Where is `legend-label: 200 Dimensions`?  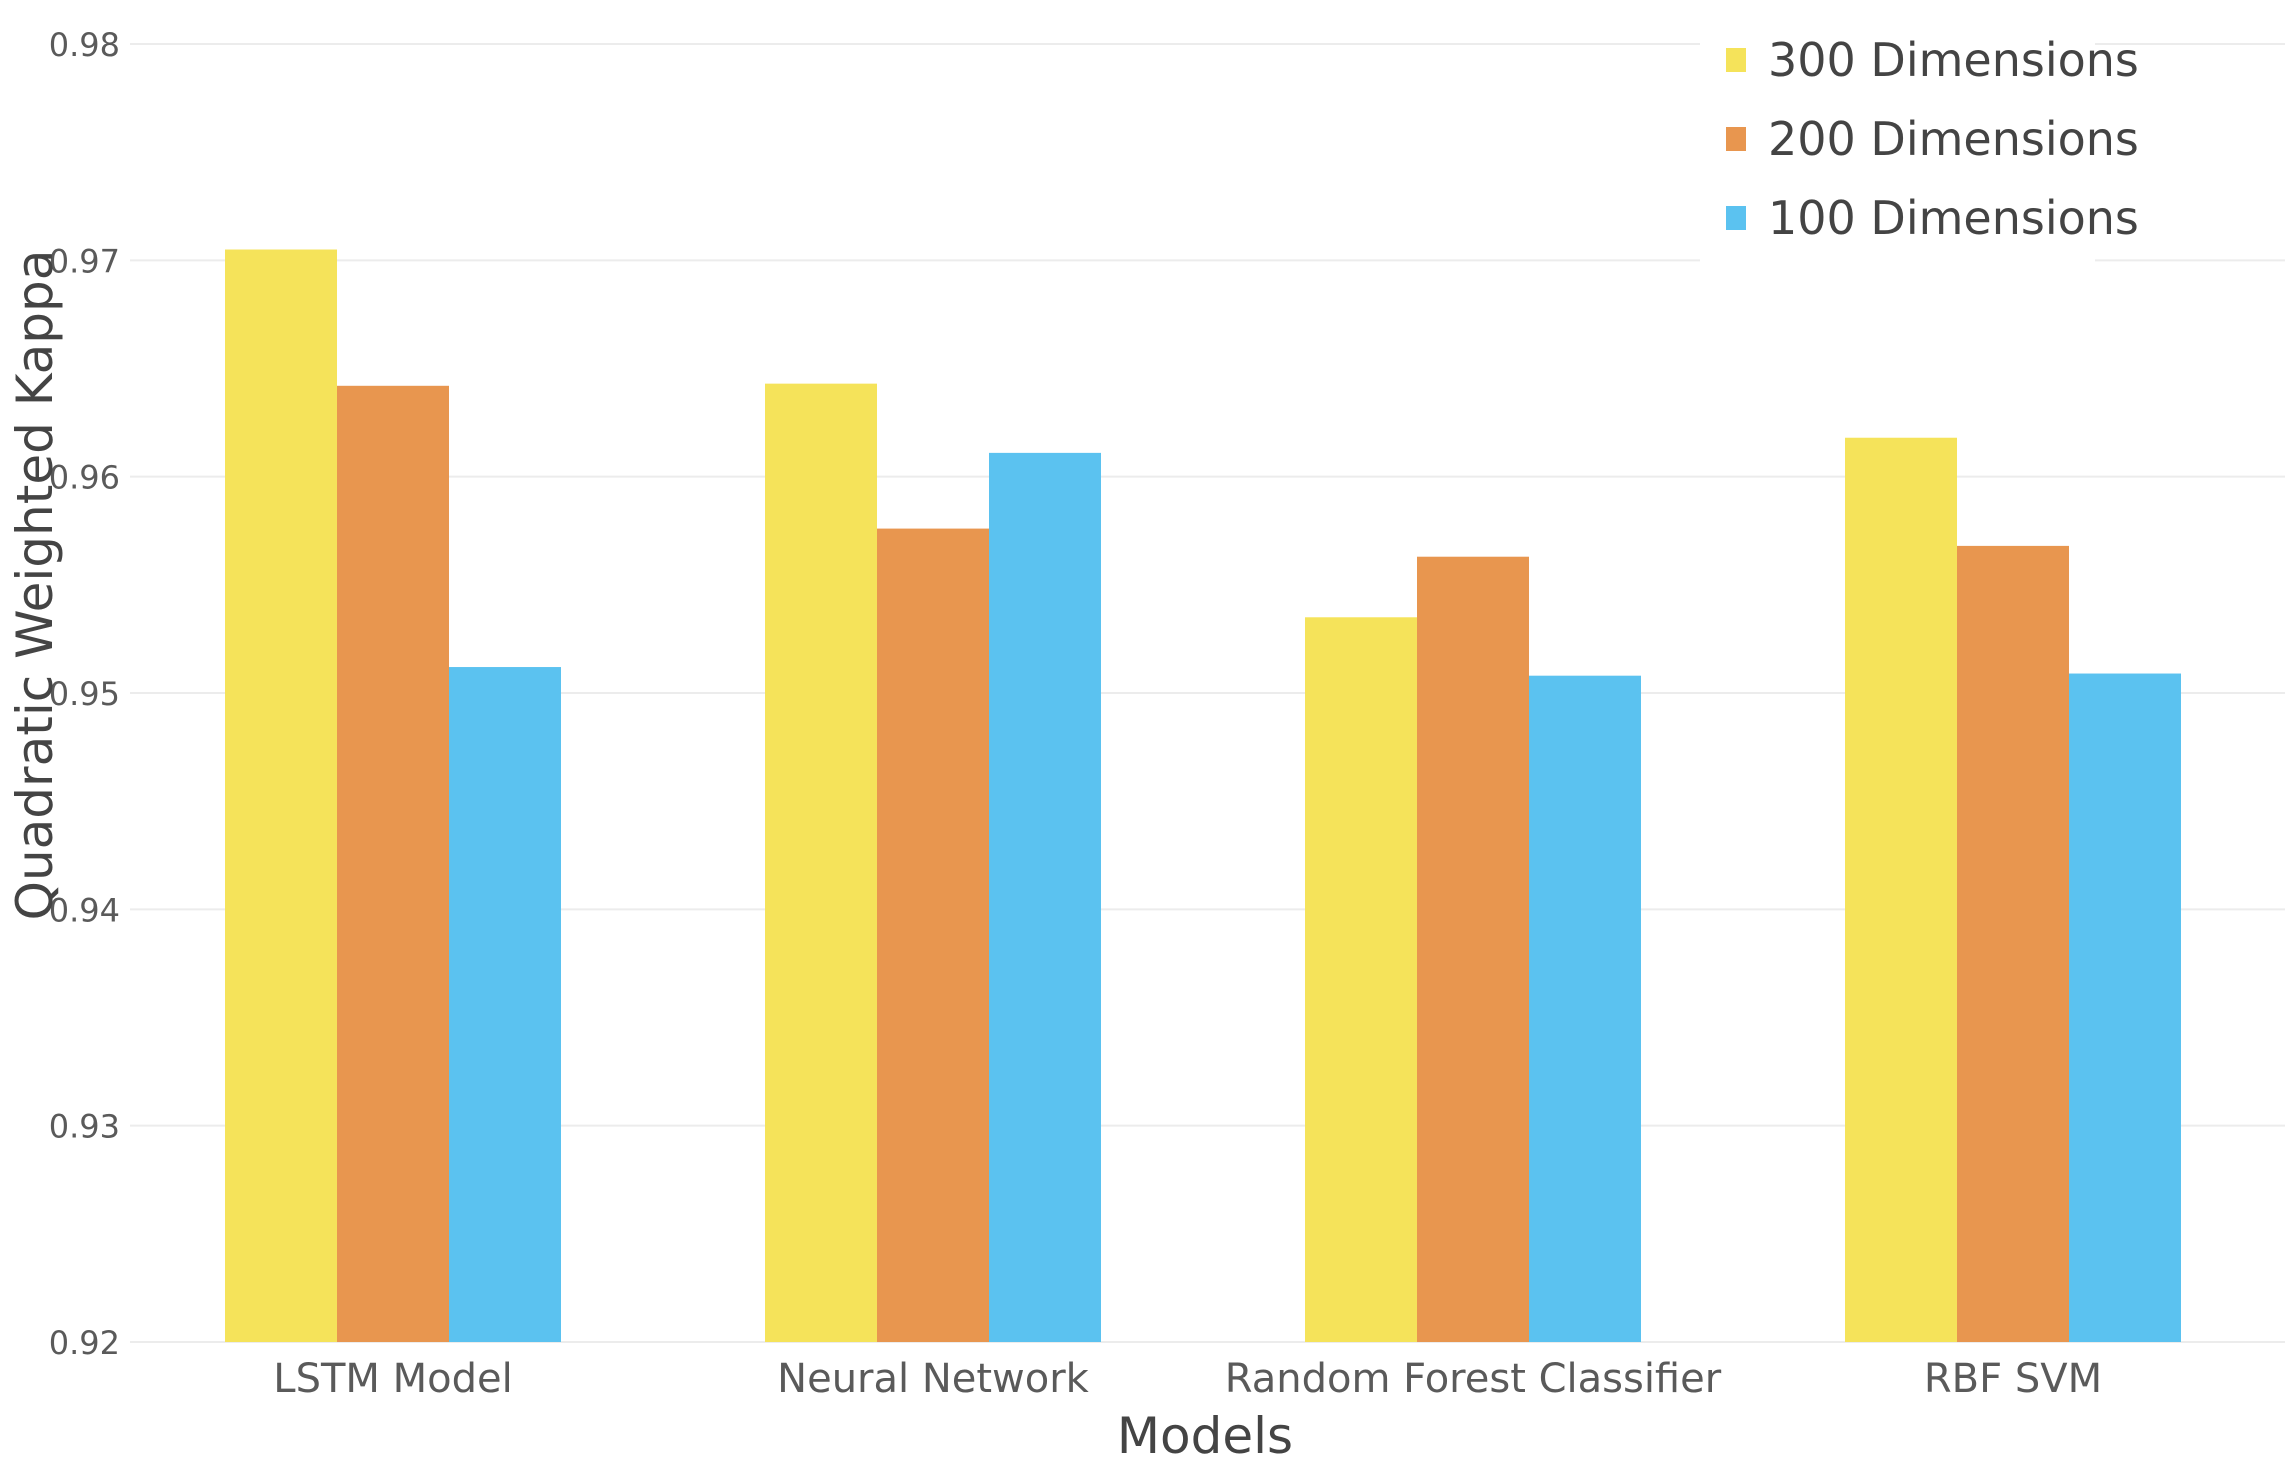
legend-label: 200 Dimensions is located at coordinates (1953, 139).